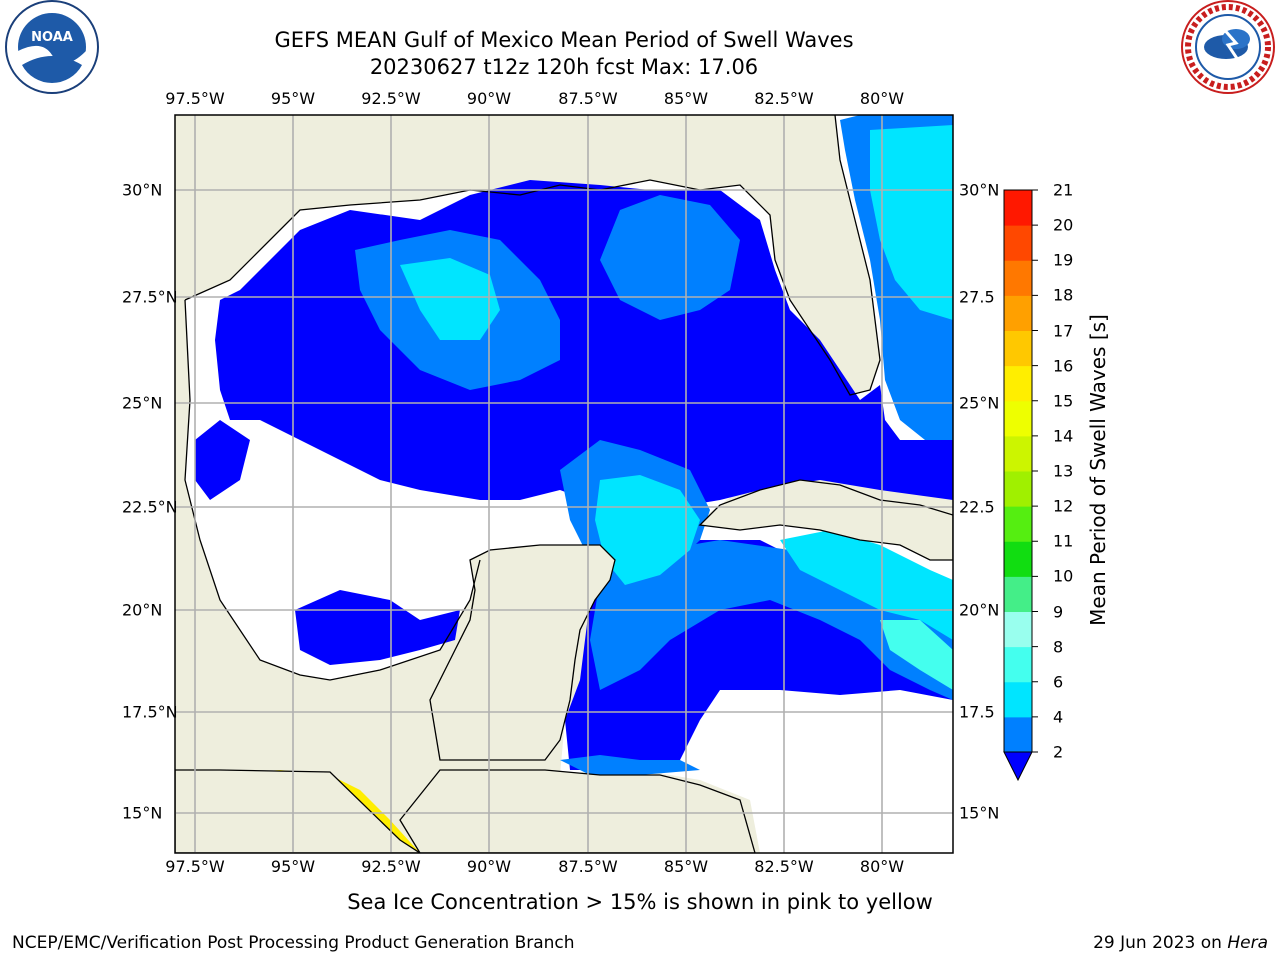 The image size is (1280, 960). I want to click on lon-label-top: 85°W, so click(686, 98).